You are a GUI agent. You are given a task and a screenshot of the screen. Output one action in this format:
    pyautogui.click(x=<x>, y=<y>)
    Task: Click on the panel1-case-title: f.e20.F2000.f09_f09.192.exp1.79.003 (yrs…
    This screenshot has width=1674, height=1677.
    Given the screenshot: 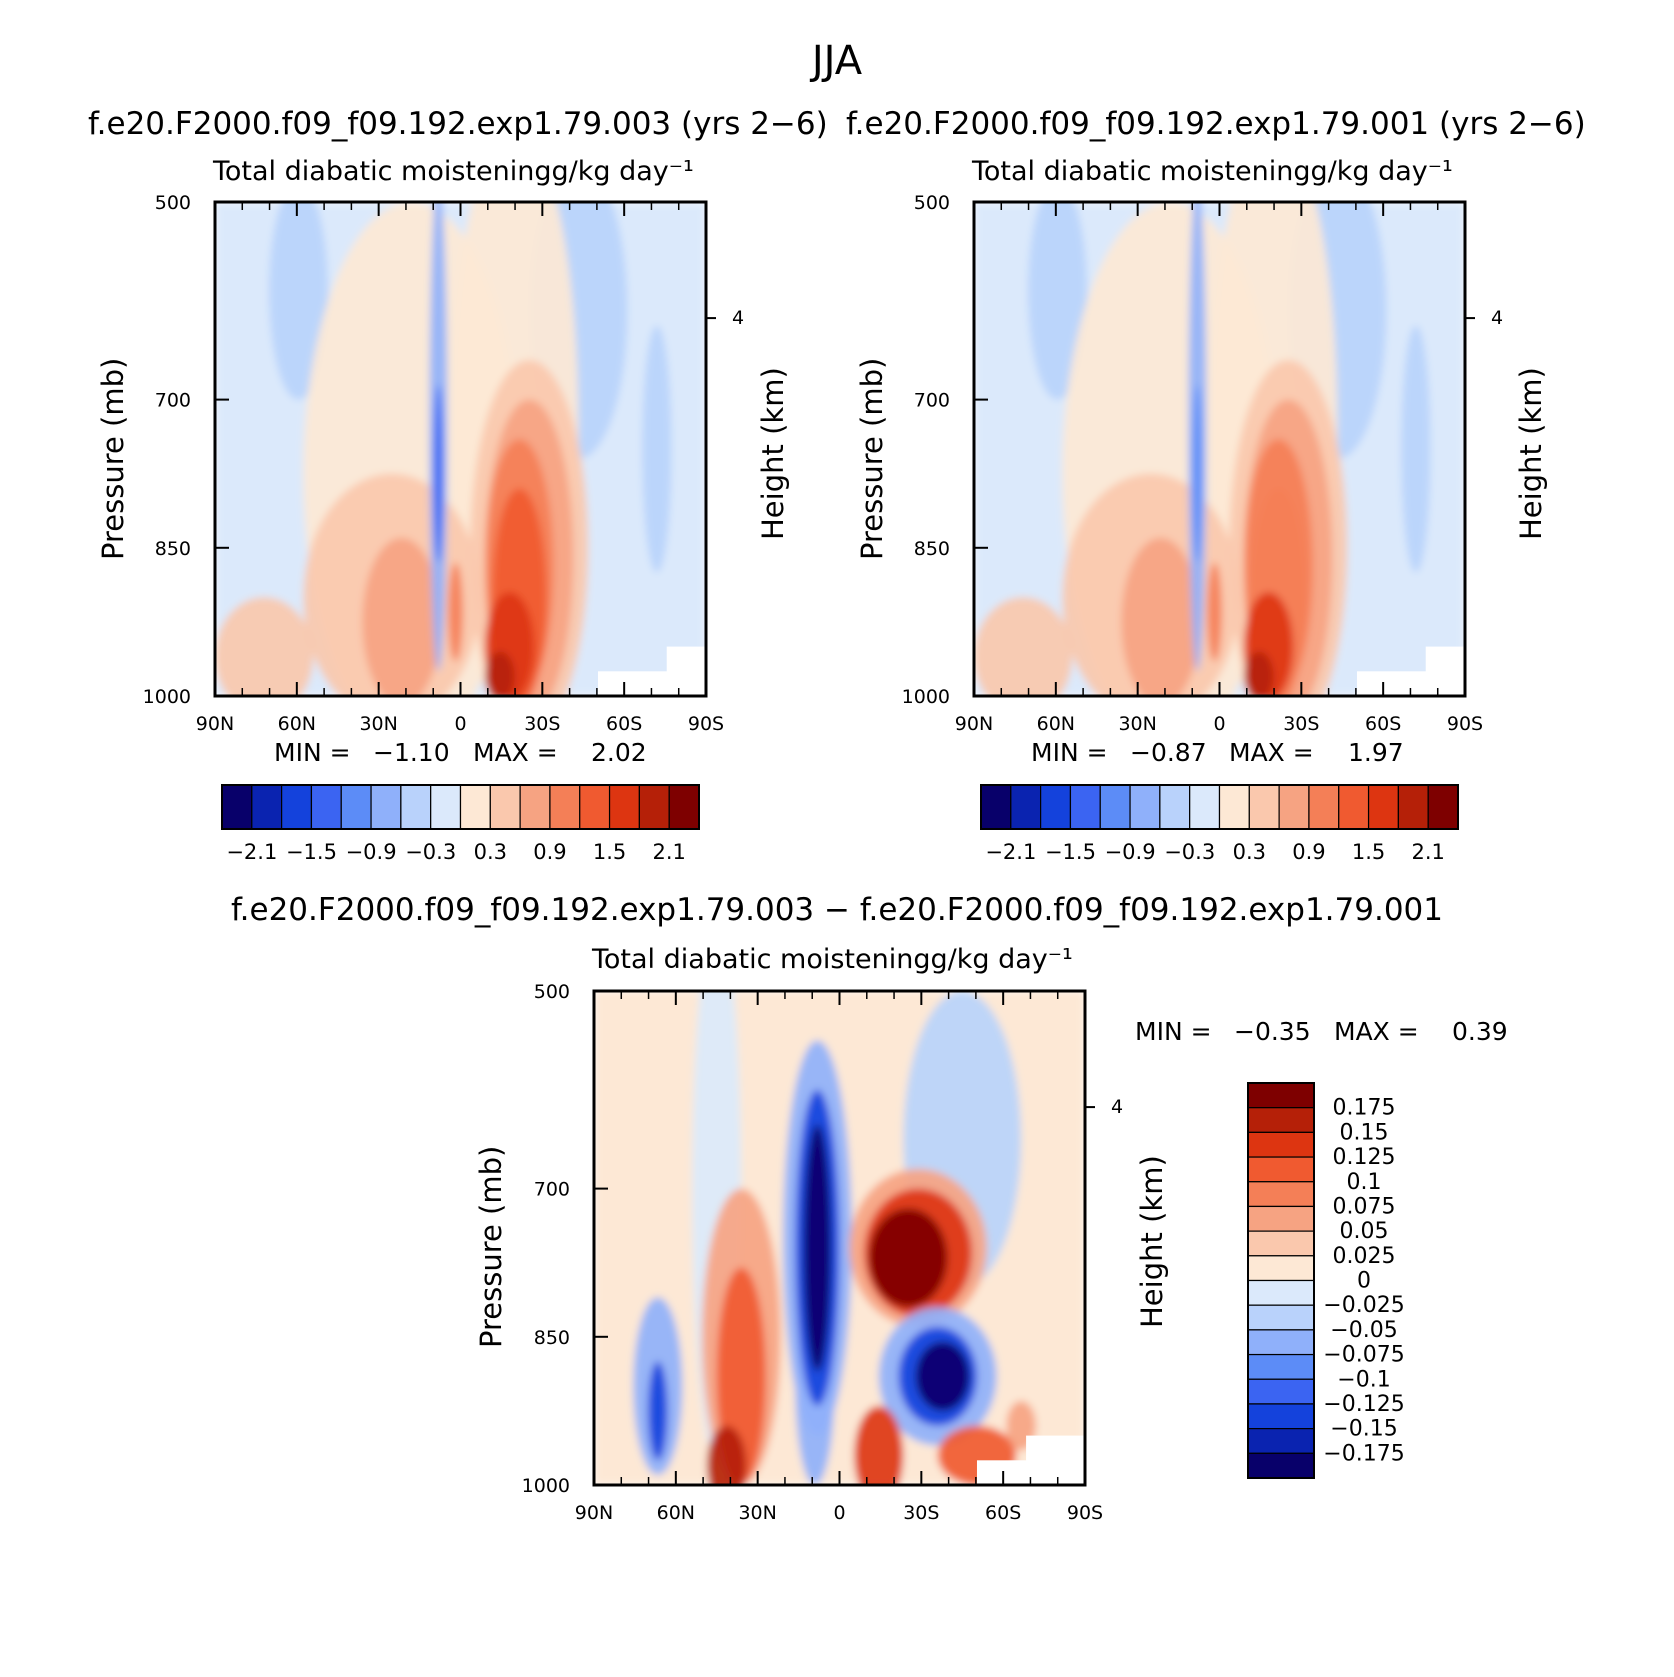 What is the action you would take?
    pyautogui.click(x=458, y=124)
    